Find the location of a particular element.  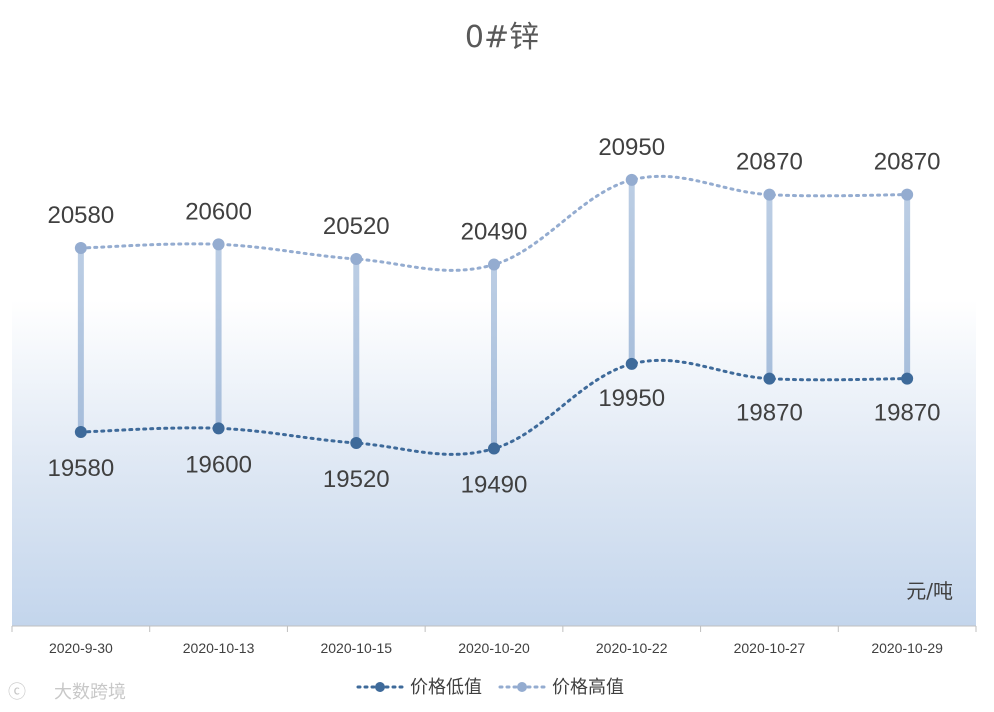

legend-item-low: 价格低值 is located at coordinates (419, 687).